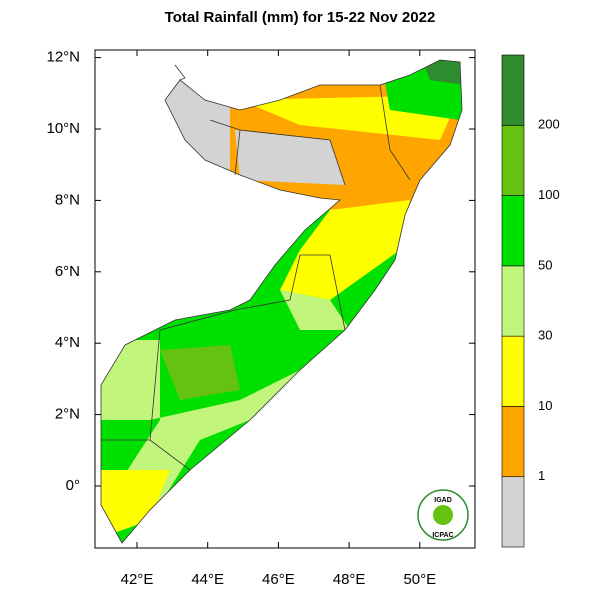  What do you see at coordinates (137, 579) in the screenshot?
I see `lon-label: 42°E` at bounding box center [137, 579].